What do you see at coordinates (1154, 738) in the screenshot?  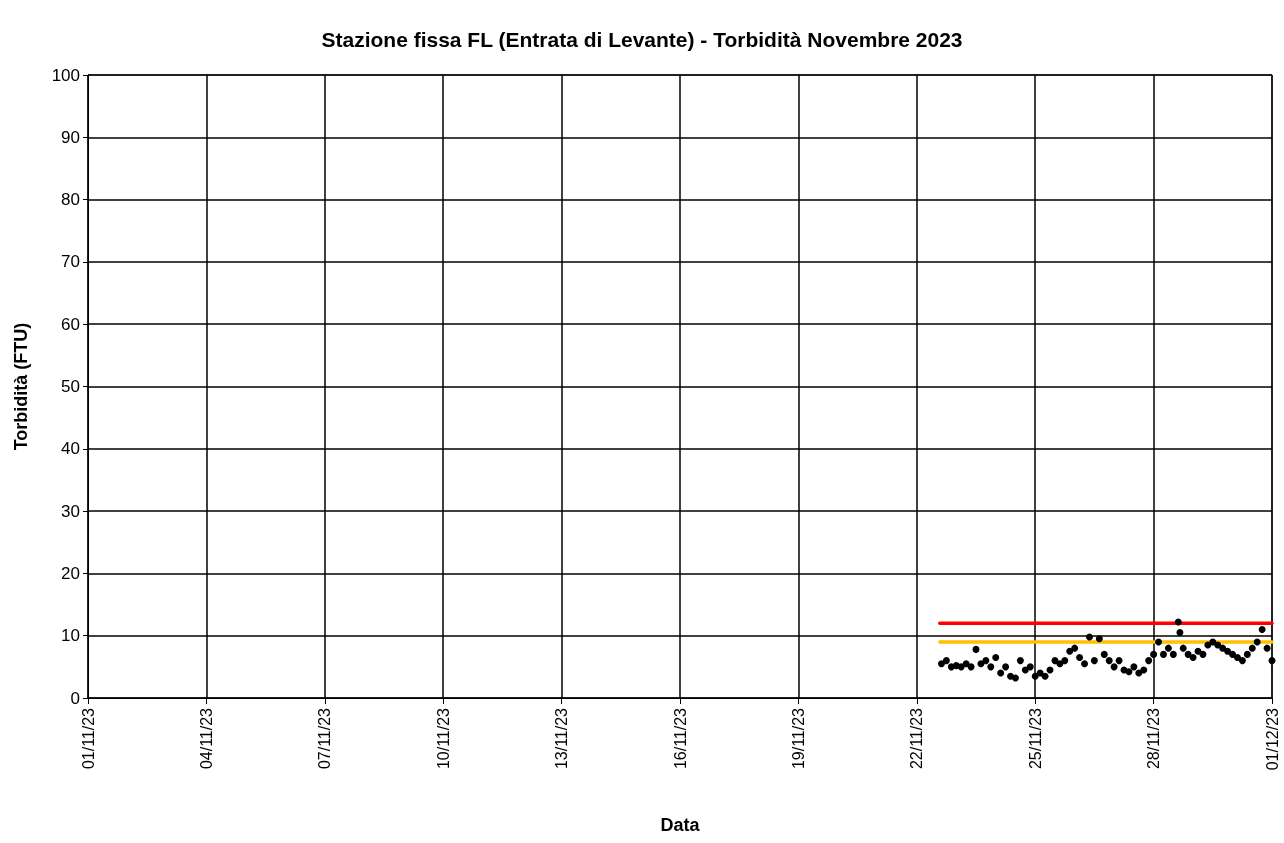 I see `x-tick-label: 28/11/23` at bounding box center [1154, 738].